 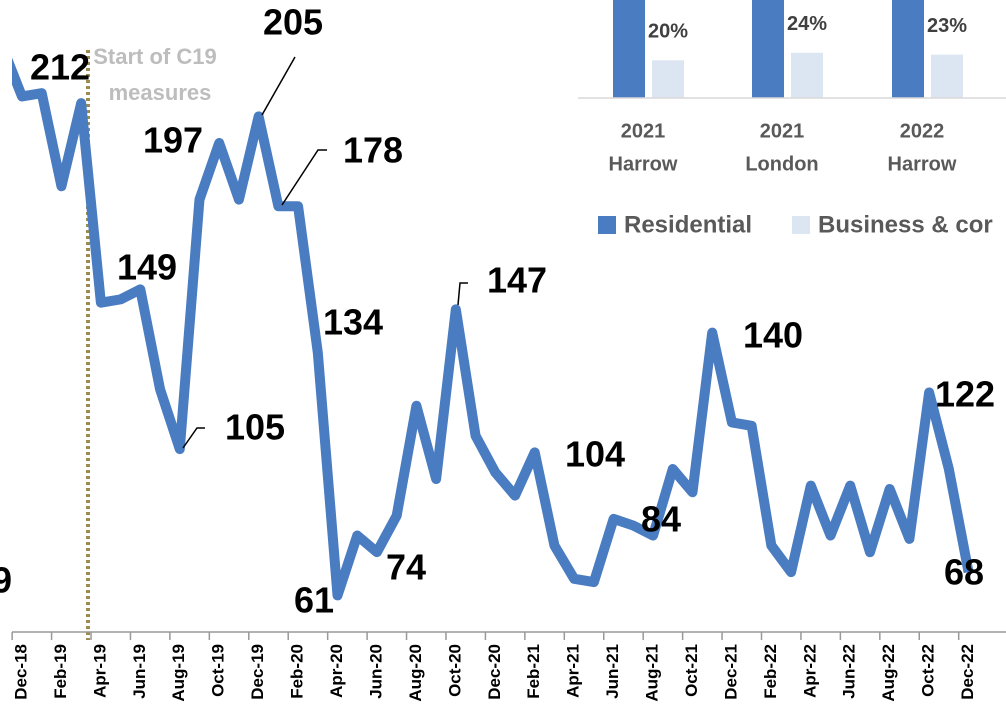 I want to click on data-label: 140, so click(x=773, y=335).